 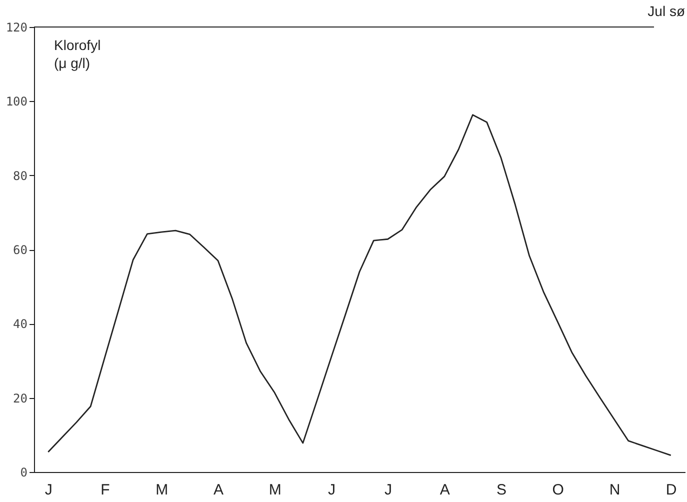 What do you see at coordinates (17, 27) in the screenshot?
I see `y-tick-label: 120` at bounding box center [17, 27].